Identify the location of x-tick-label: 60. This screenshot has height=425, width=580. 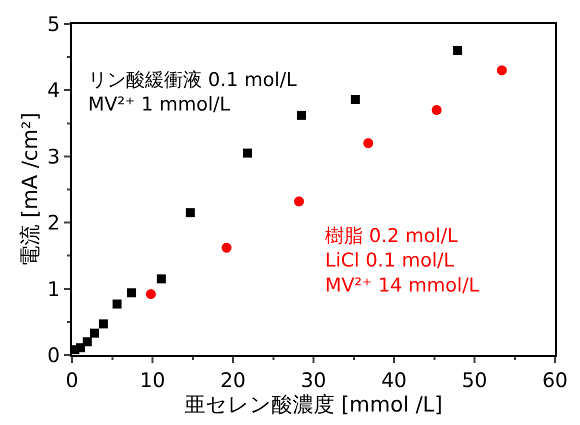
(555, 380).